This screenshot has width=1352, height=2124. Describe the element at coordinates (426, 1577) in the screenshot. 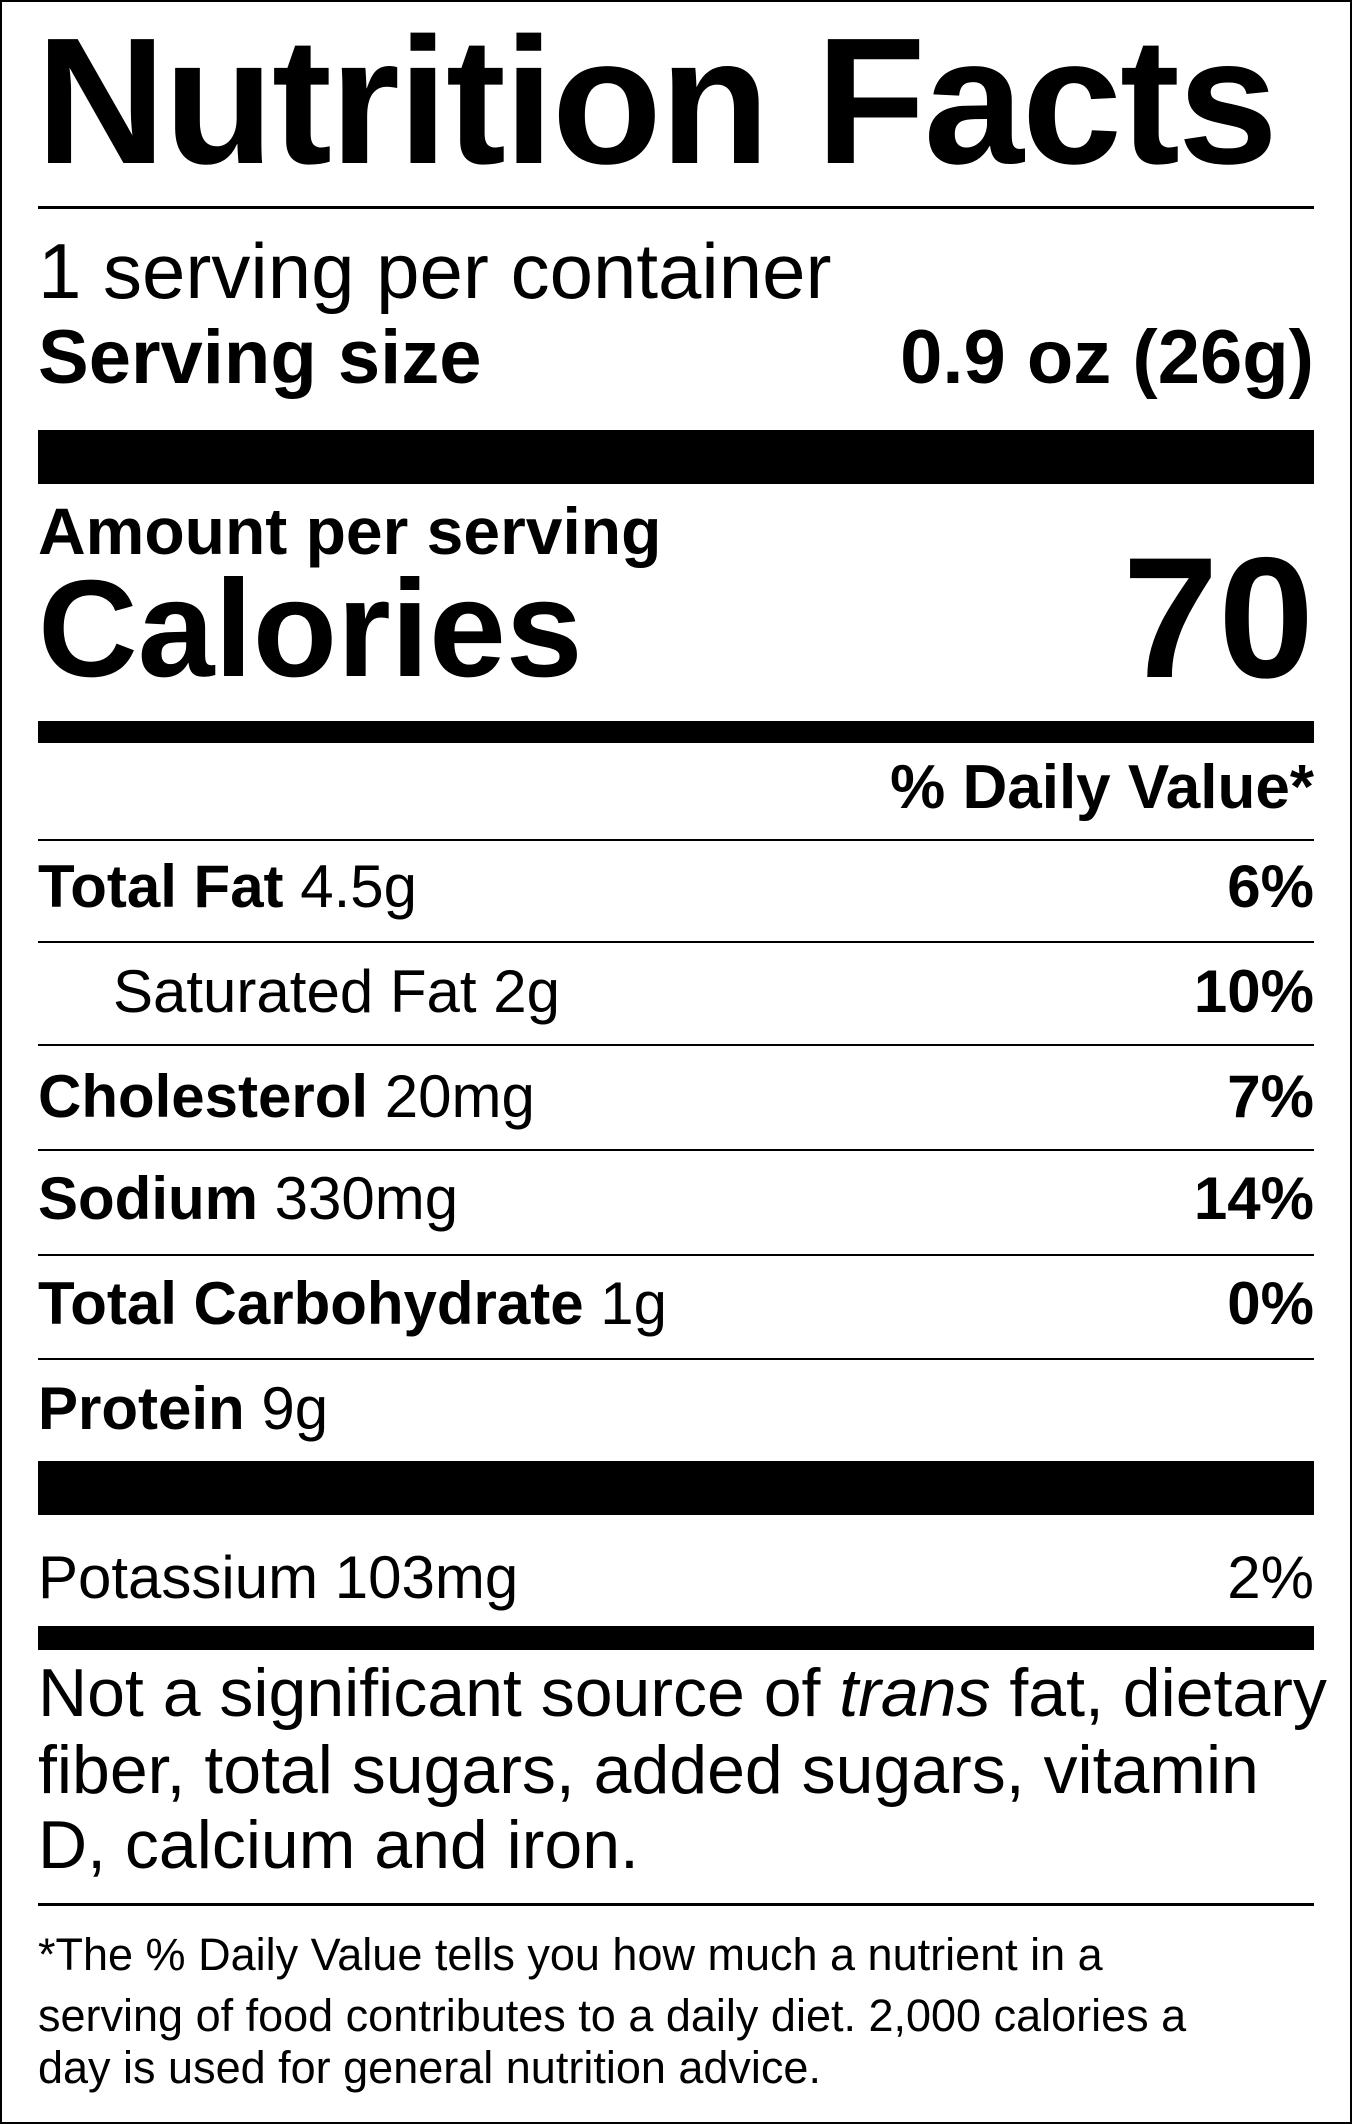

I see `nutrient-amount: 103mg` at that location.